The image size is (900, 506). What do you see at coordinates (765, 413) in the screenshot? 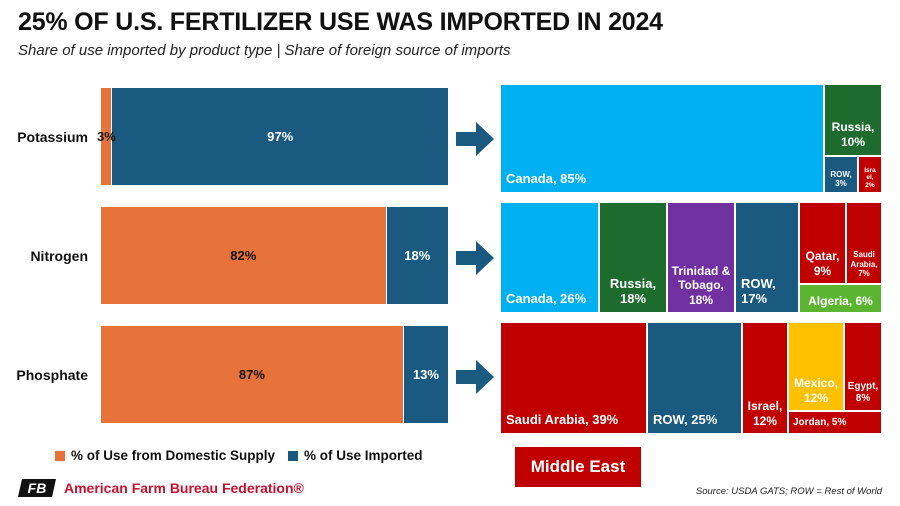
I see `tile-label: Israel, 12%` at bounding box center [765, 413].